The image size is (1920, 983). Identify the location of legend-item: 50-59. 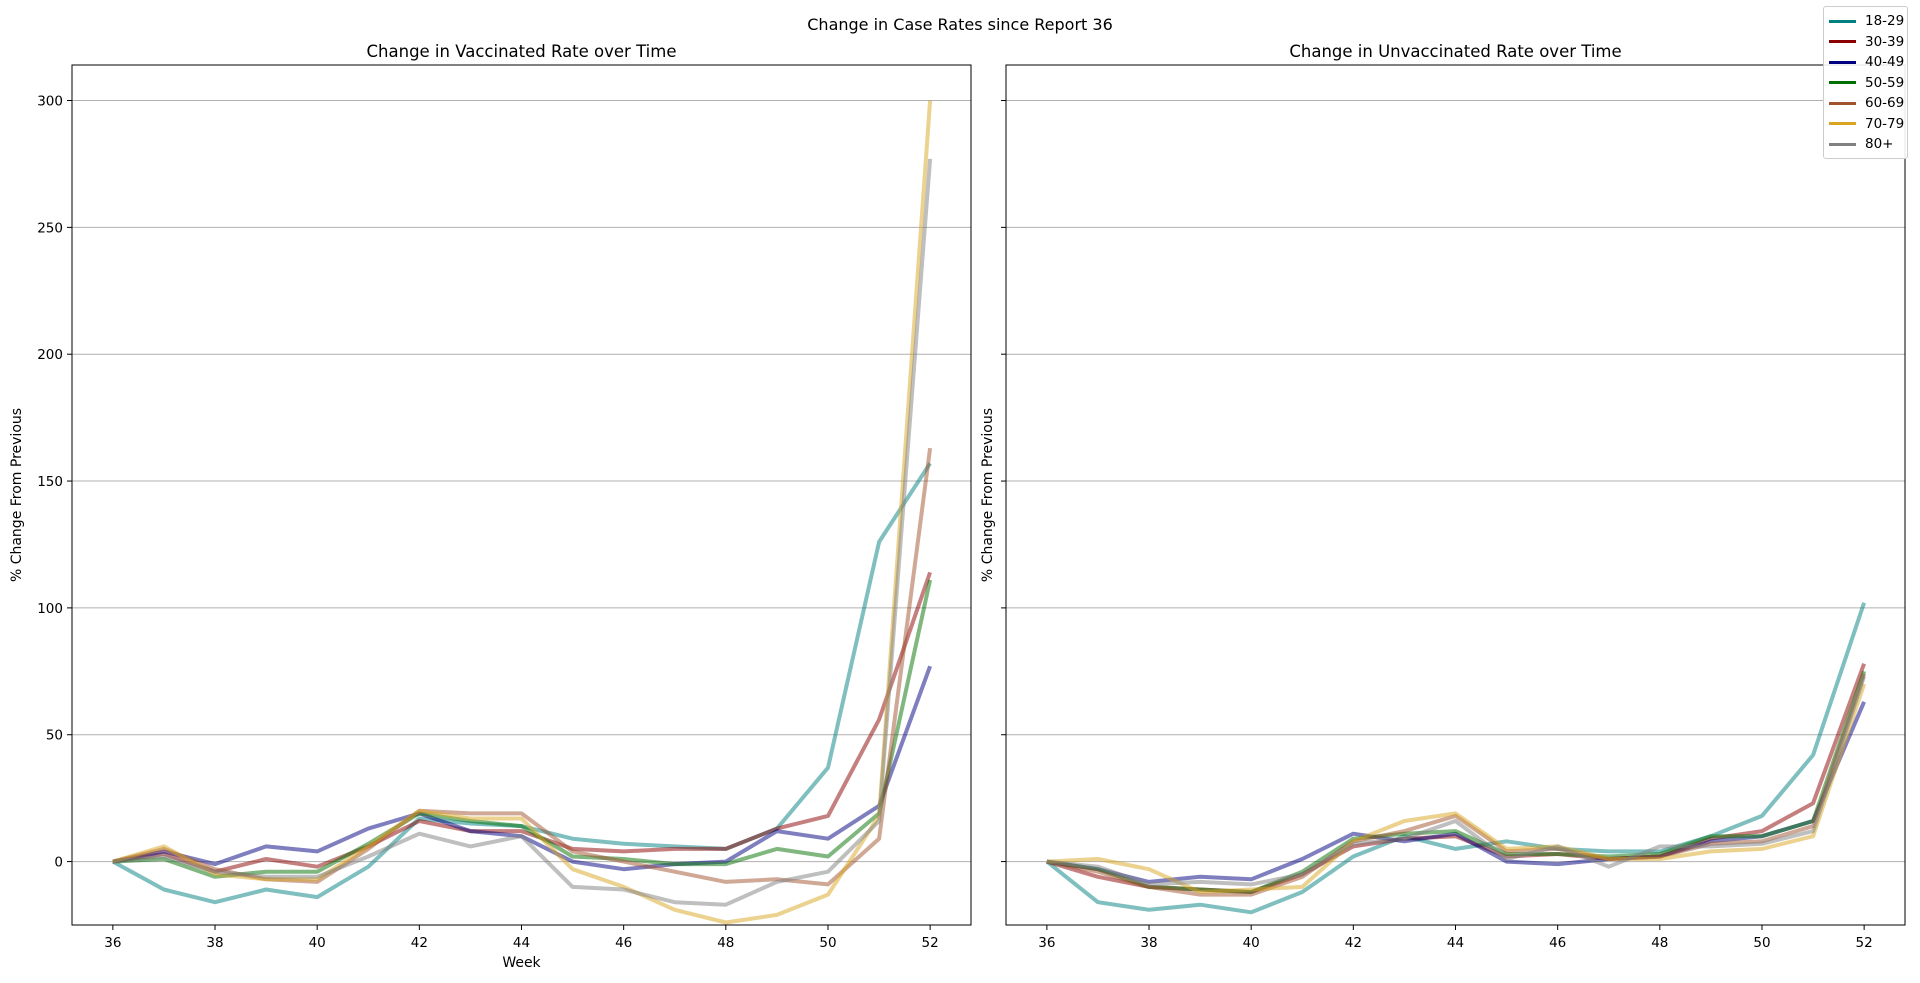
(1865, 83).